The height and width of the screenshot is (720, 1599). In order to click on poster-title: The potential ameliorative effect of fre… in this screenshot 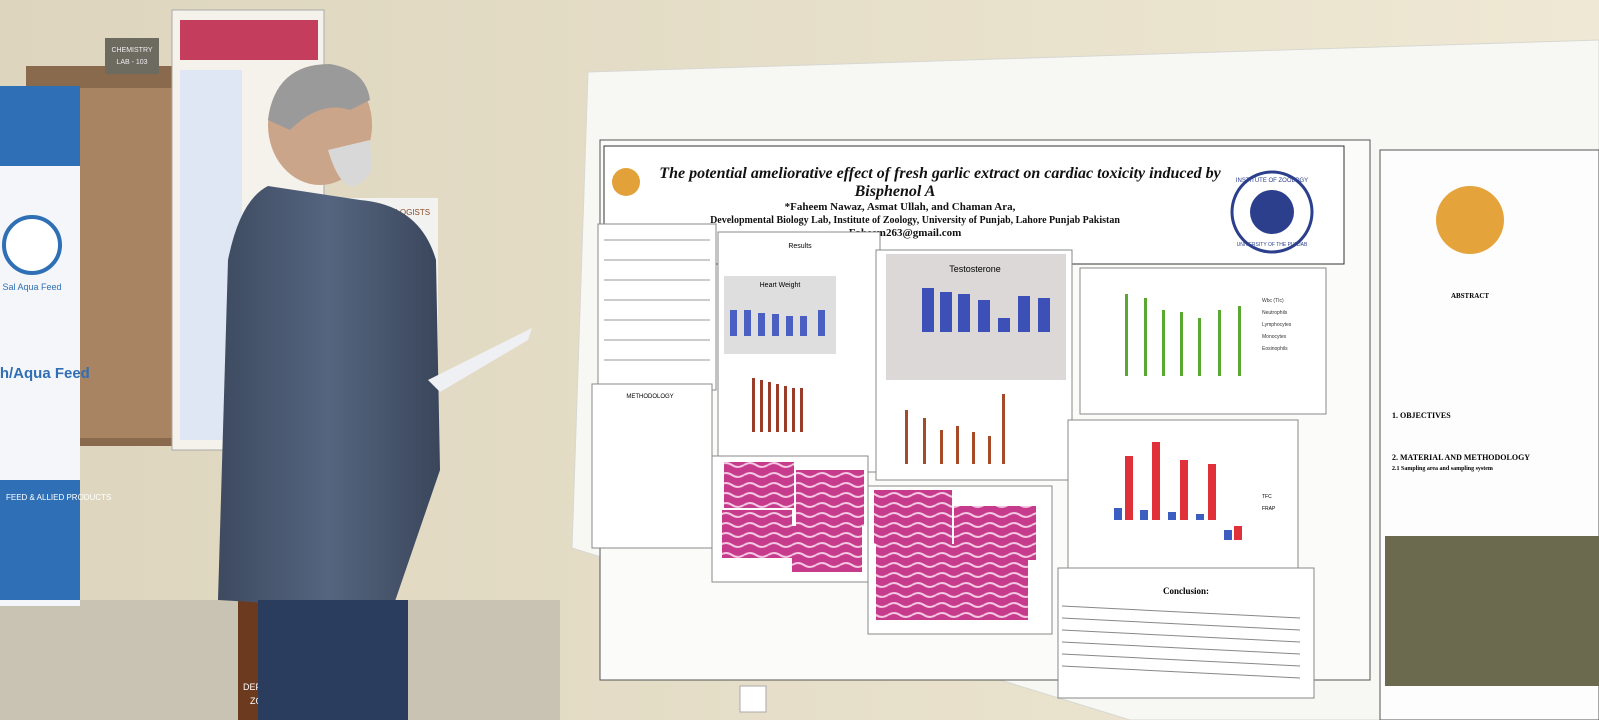, I will do `click(940, 173)`.